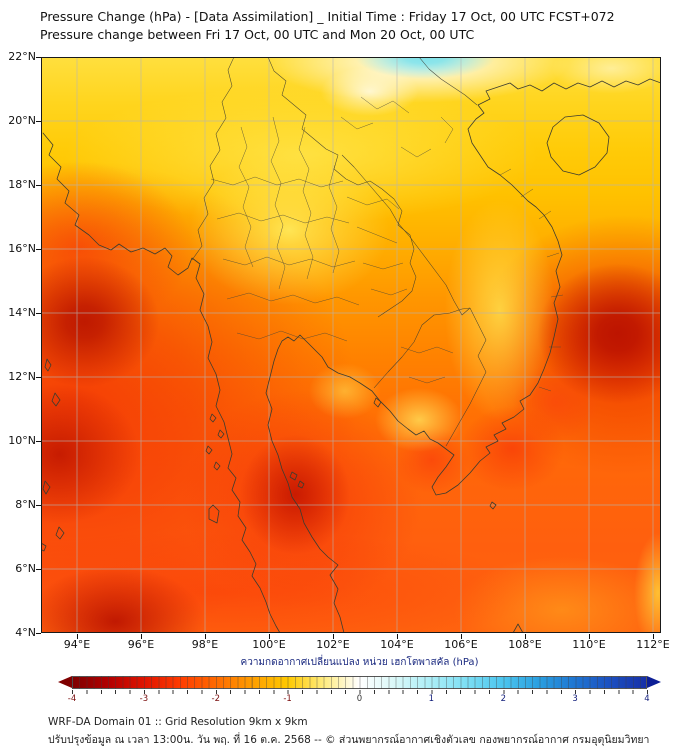 The height and width of the screenshot is (756, 676). Describe the element at coordinates (205, 644) in the screenshot. I see `lon-label-98e: 98°E` at that location.